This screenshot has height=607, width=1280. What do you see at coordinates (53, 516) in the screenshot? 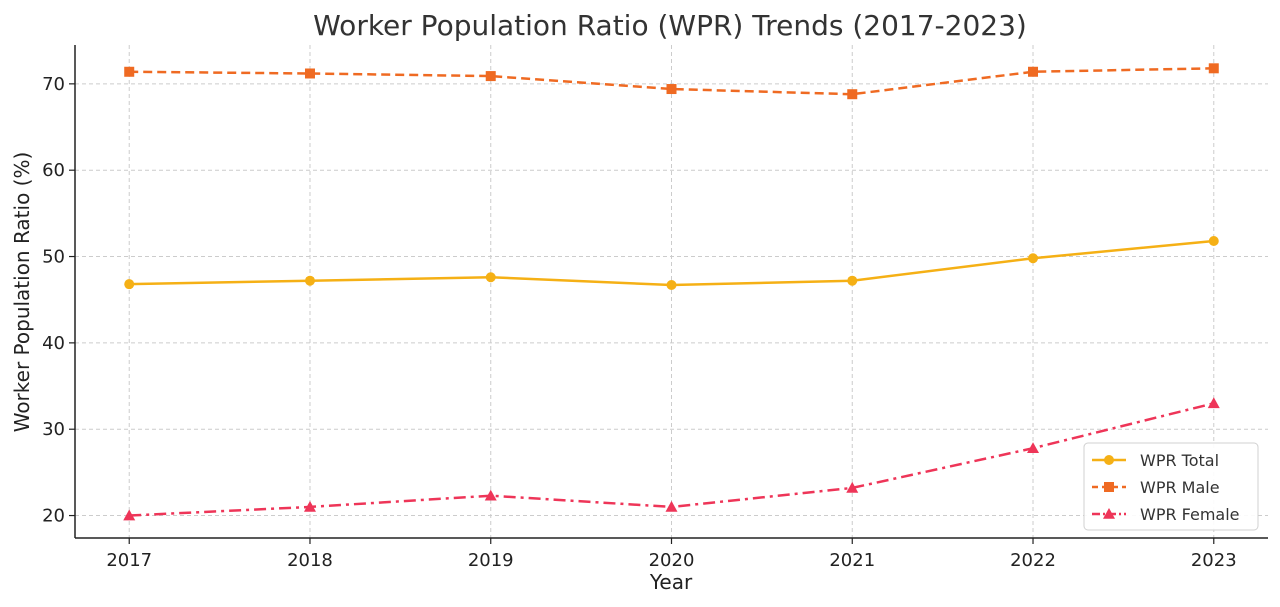
I see `y-tick-label: 20` at bounding box center [53, 516].